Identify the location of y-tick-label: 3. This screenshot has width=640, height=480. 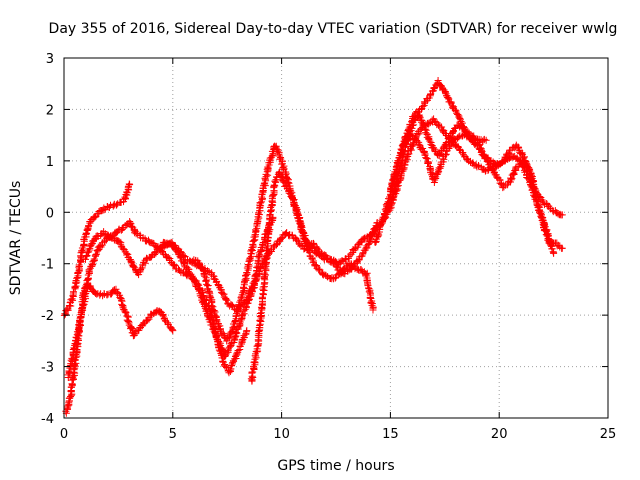
(50, 59).